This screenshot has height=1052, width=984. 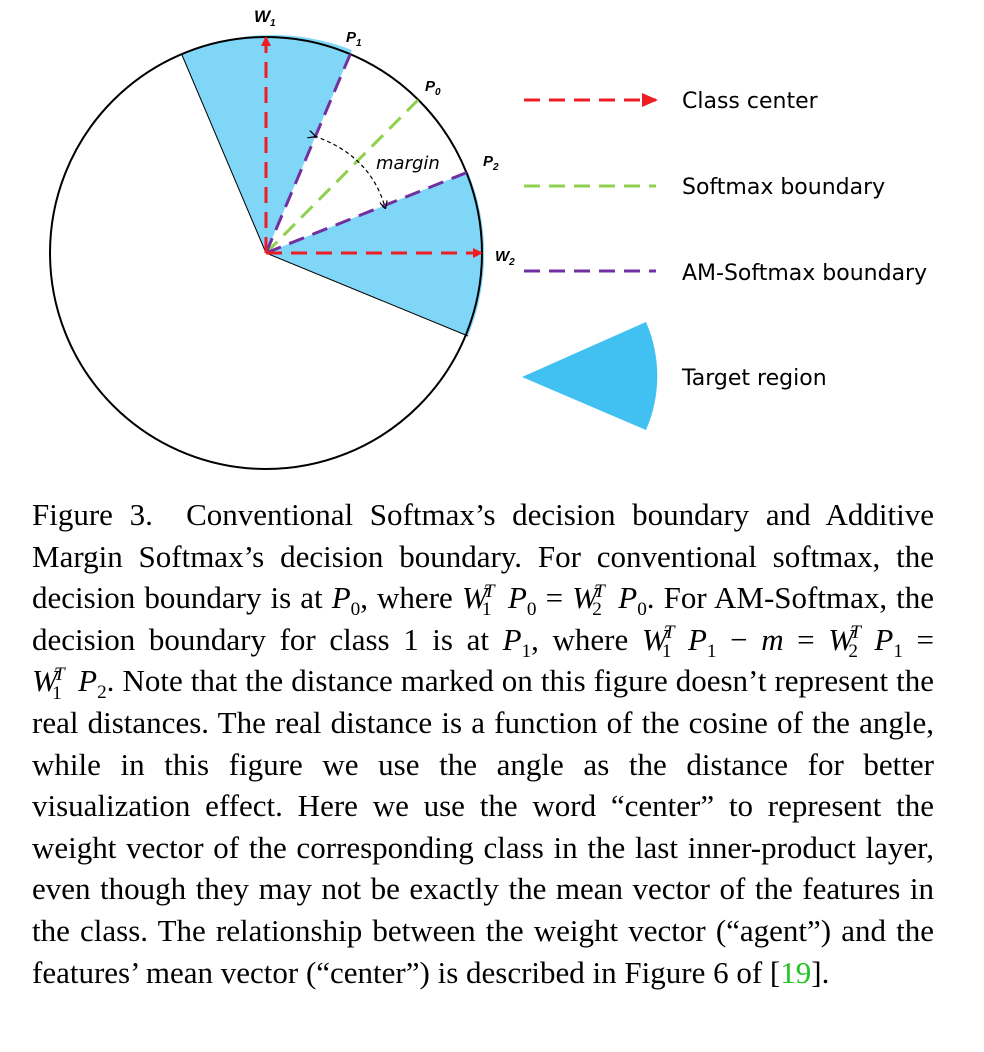 What do you see at coordinates (265, 18) in the screenshot?
I see `w1-label: W1` at bounding box center [265, 18].